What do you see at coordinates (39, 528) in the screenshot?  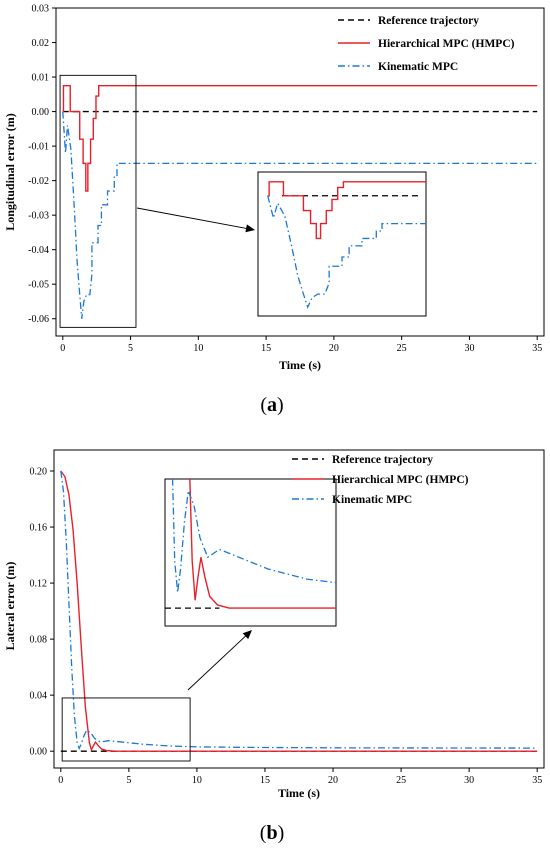 I see `y-tick-label: 0.16` at bounding box center [39, 528].